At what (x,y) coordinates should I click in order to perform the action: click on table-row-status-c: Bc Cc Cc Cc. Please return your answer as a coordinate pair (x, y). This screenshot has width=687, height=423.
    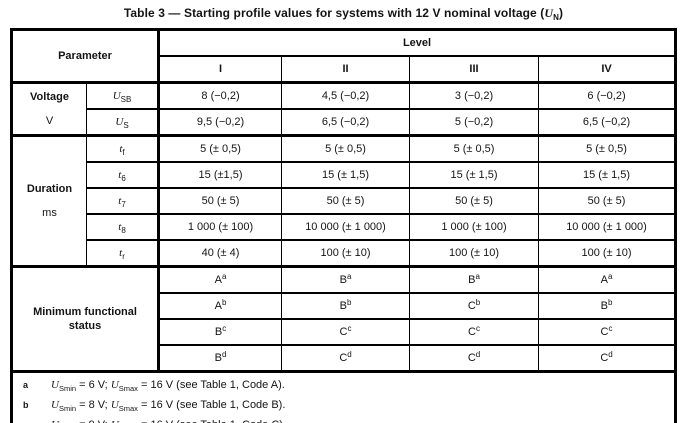
    Looking at the image, I should click on (344, 332).